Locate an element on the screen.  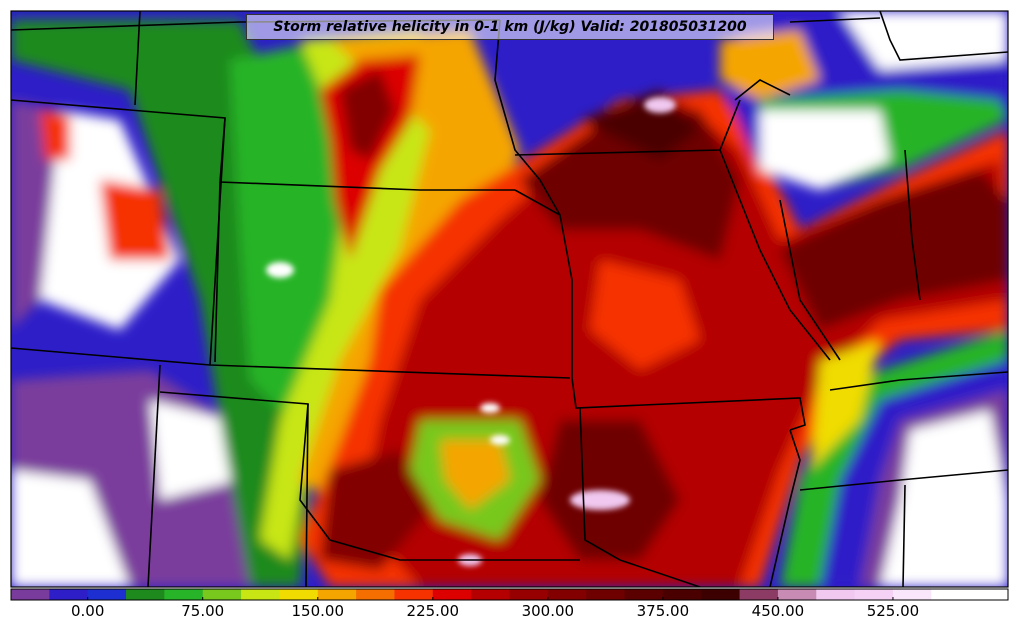
colorbar-tick-label: 450.00 is located at coordinates (778, 611).